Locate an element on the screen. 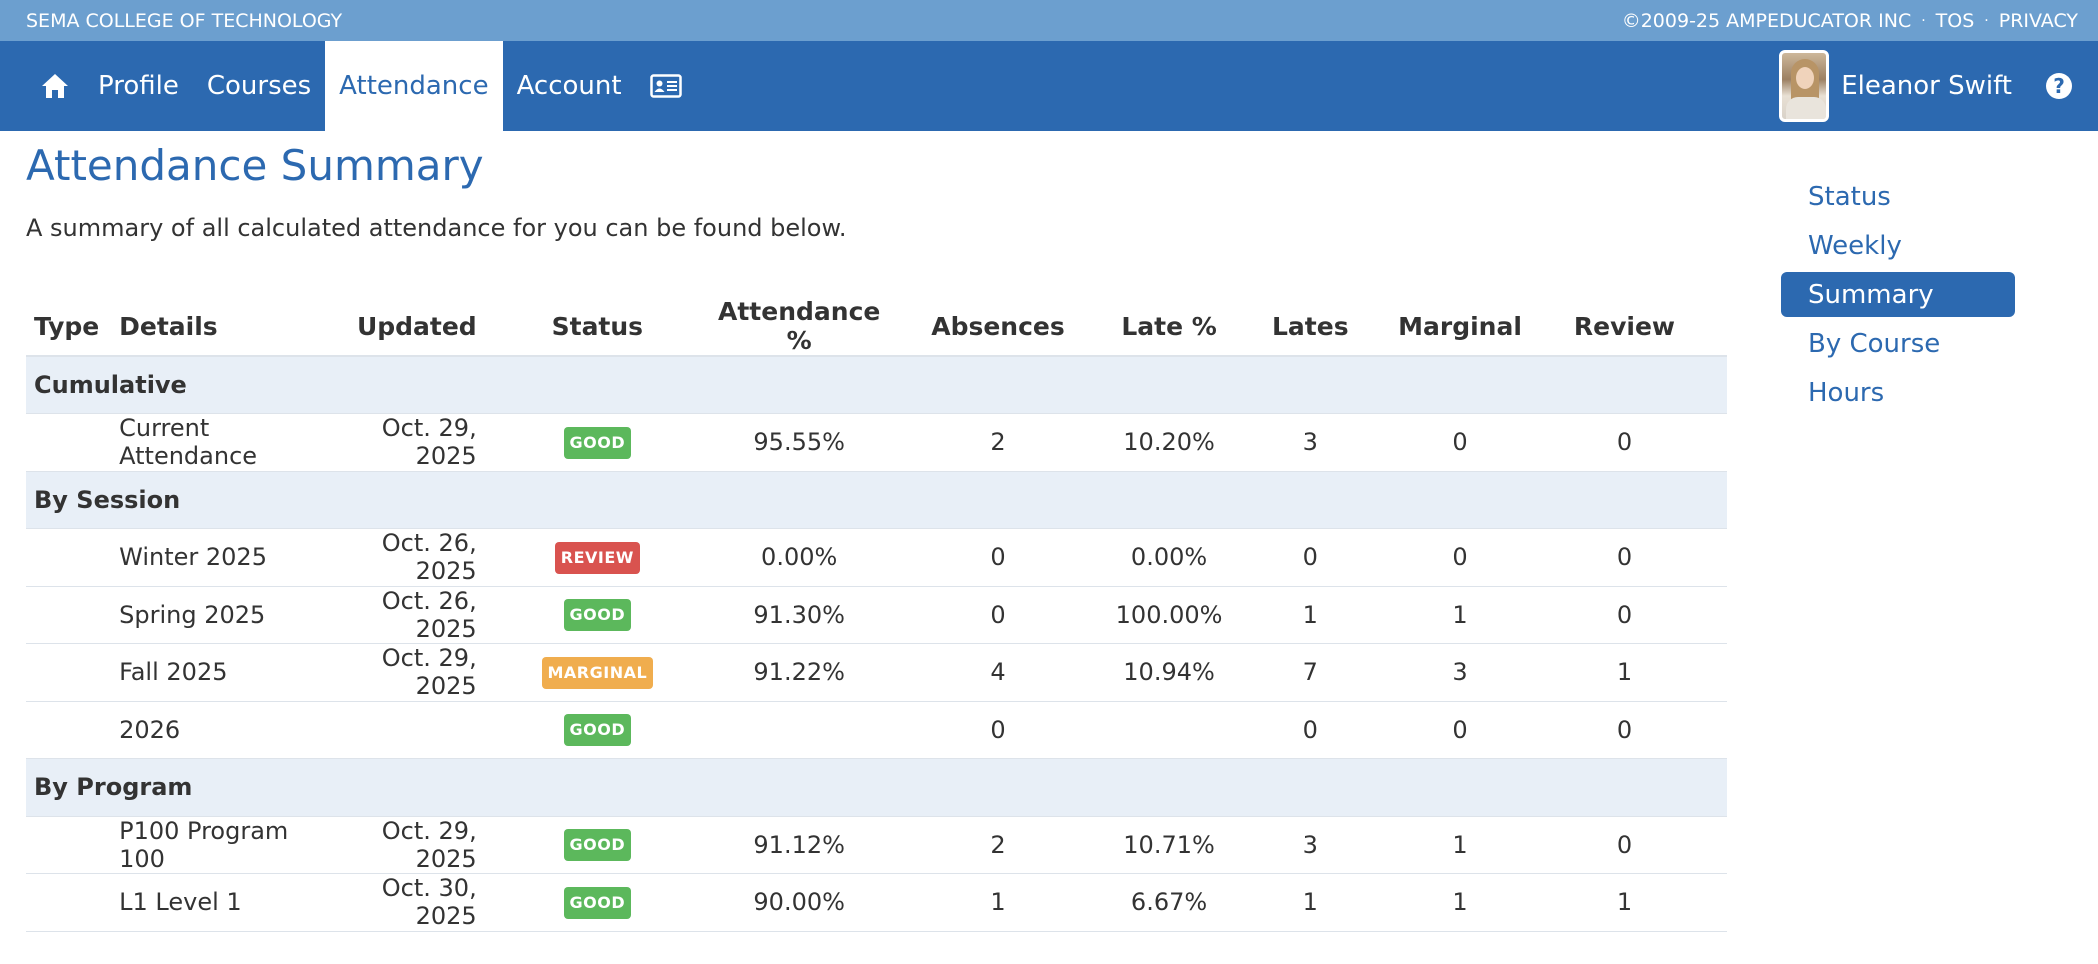  group-row-by-program: By Program is located at coordinates (876, 787).